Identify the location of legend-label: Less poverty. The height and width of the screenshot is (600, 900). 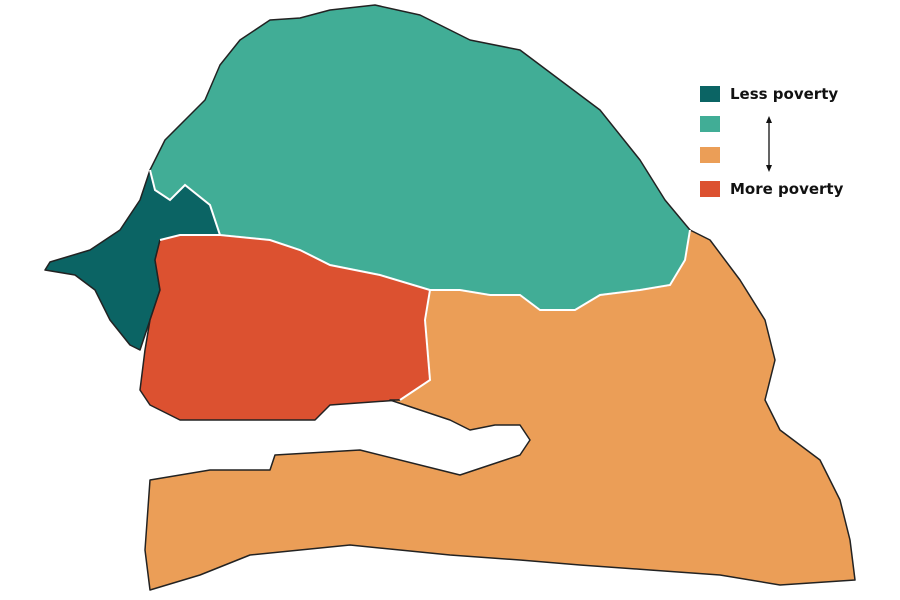
(784, 94).